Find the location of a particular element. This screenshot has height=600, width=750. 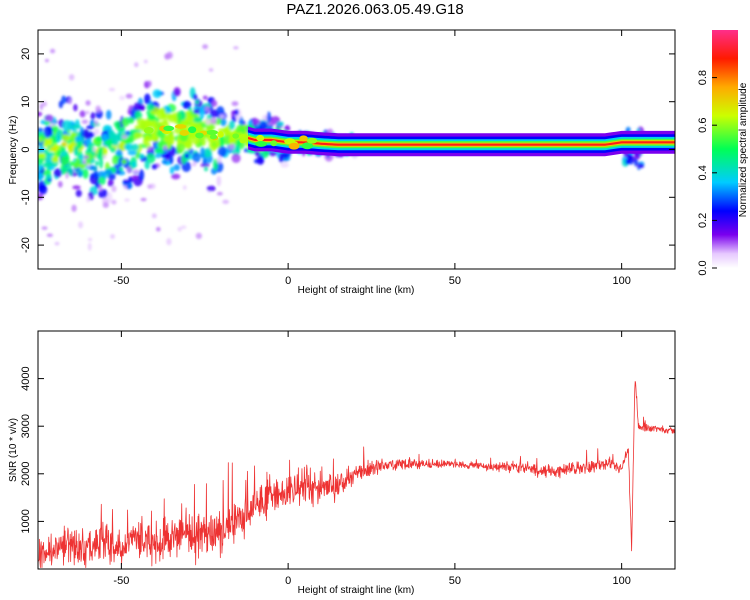

y-tick-label: 1000 is located at coordinates (26, 521).